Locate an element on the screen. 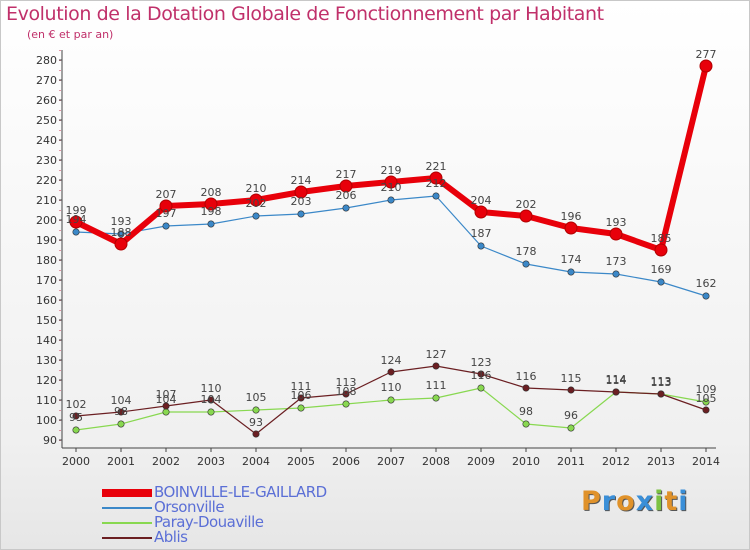 The image size is (750, 550). data-label: 102 is located at coordinates (76, 404).